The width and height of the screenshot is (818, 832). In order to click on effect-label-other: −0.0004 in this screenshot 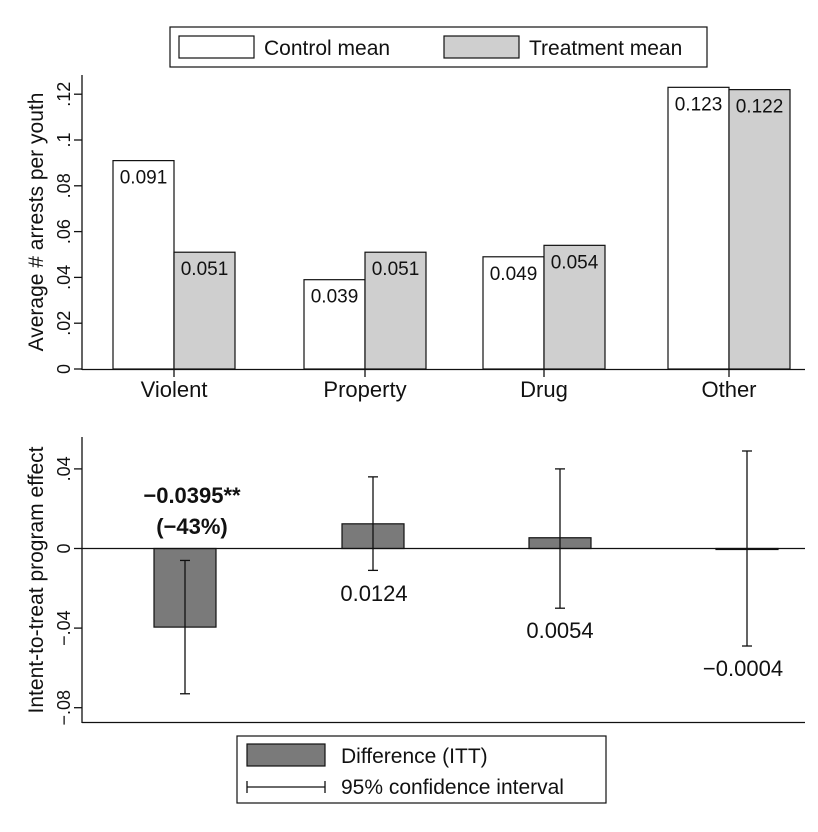, I will do `click(743, 668)`.